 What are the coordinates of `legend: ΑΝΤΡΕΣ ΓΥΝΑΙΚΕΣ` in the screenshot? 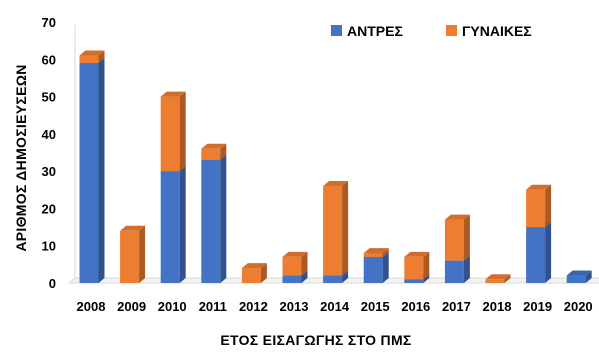 It's located at (431, 31).